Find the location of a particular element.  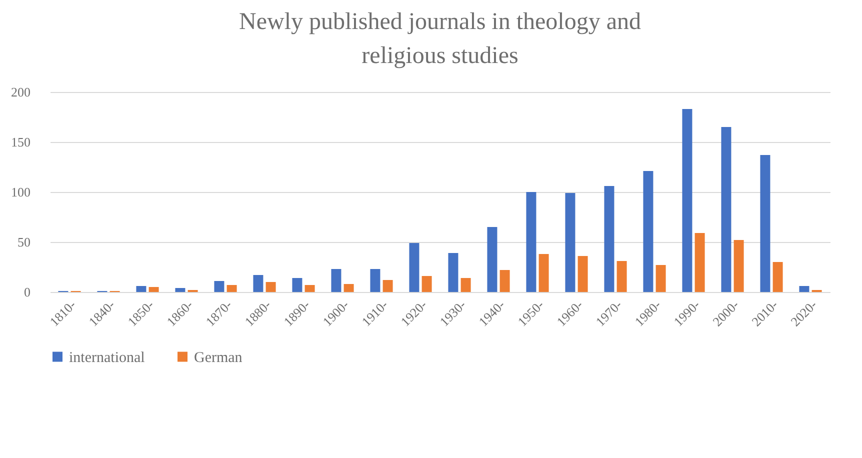

text: religious studies is located at coordinates (440, 56).